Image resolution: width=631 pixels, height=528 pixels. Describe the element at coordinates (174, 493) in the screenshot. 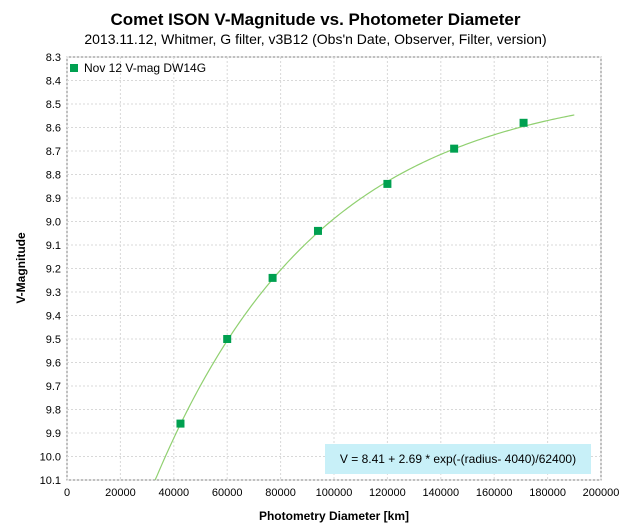

I see `x-tick-label: 40000` at that location.